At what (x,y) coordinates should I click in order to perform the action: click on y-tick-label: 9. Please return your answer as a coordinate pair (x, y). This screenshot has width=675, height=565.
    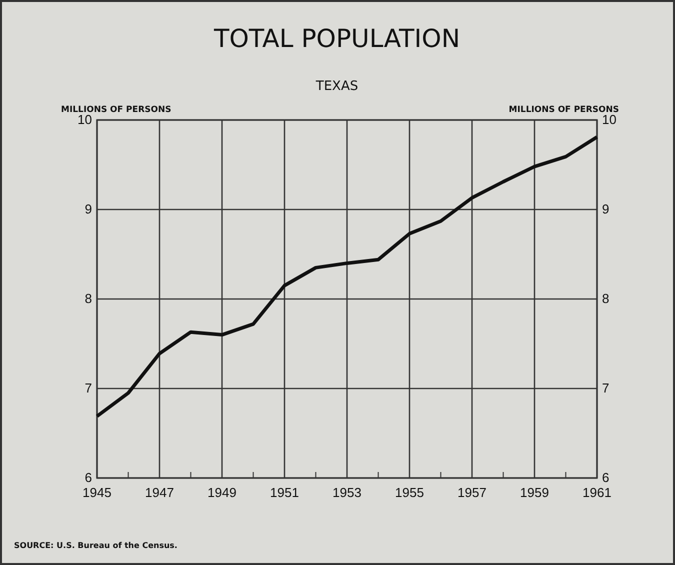
    Looking at the image, I should click on (88, 209).